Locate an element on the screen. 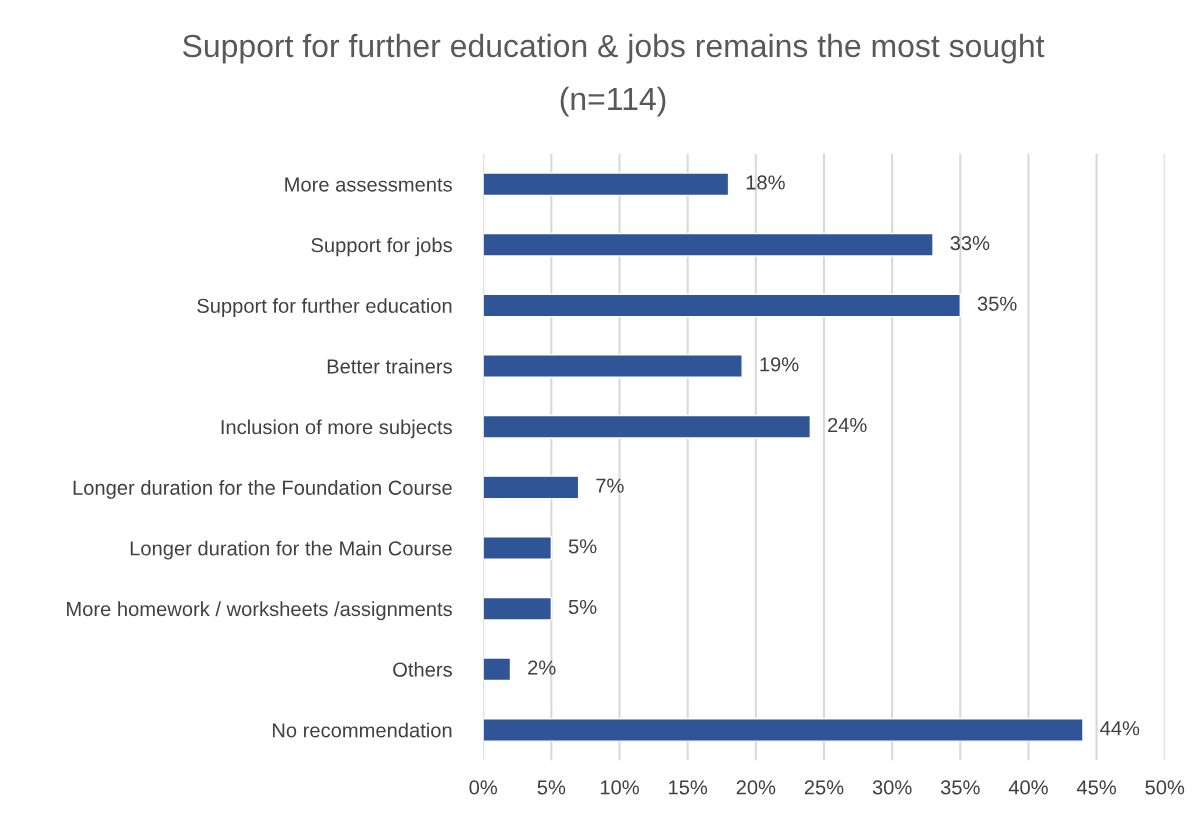  x-tick-label: 0% is located at coordinates (483, 787).